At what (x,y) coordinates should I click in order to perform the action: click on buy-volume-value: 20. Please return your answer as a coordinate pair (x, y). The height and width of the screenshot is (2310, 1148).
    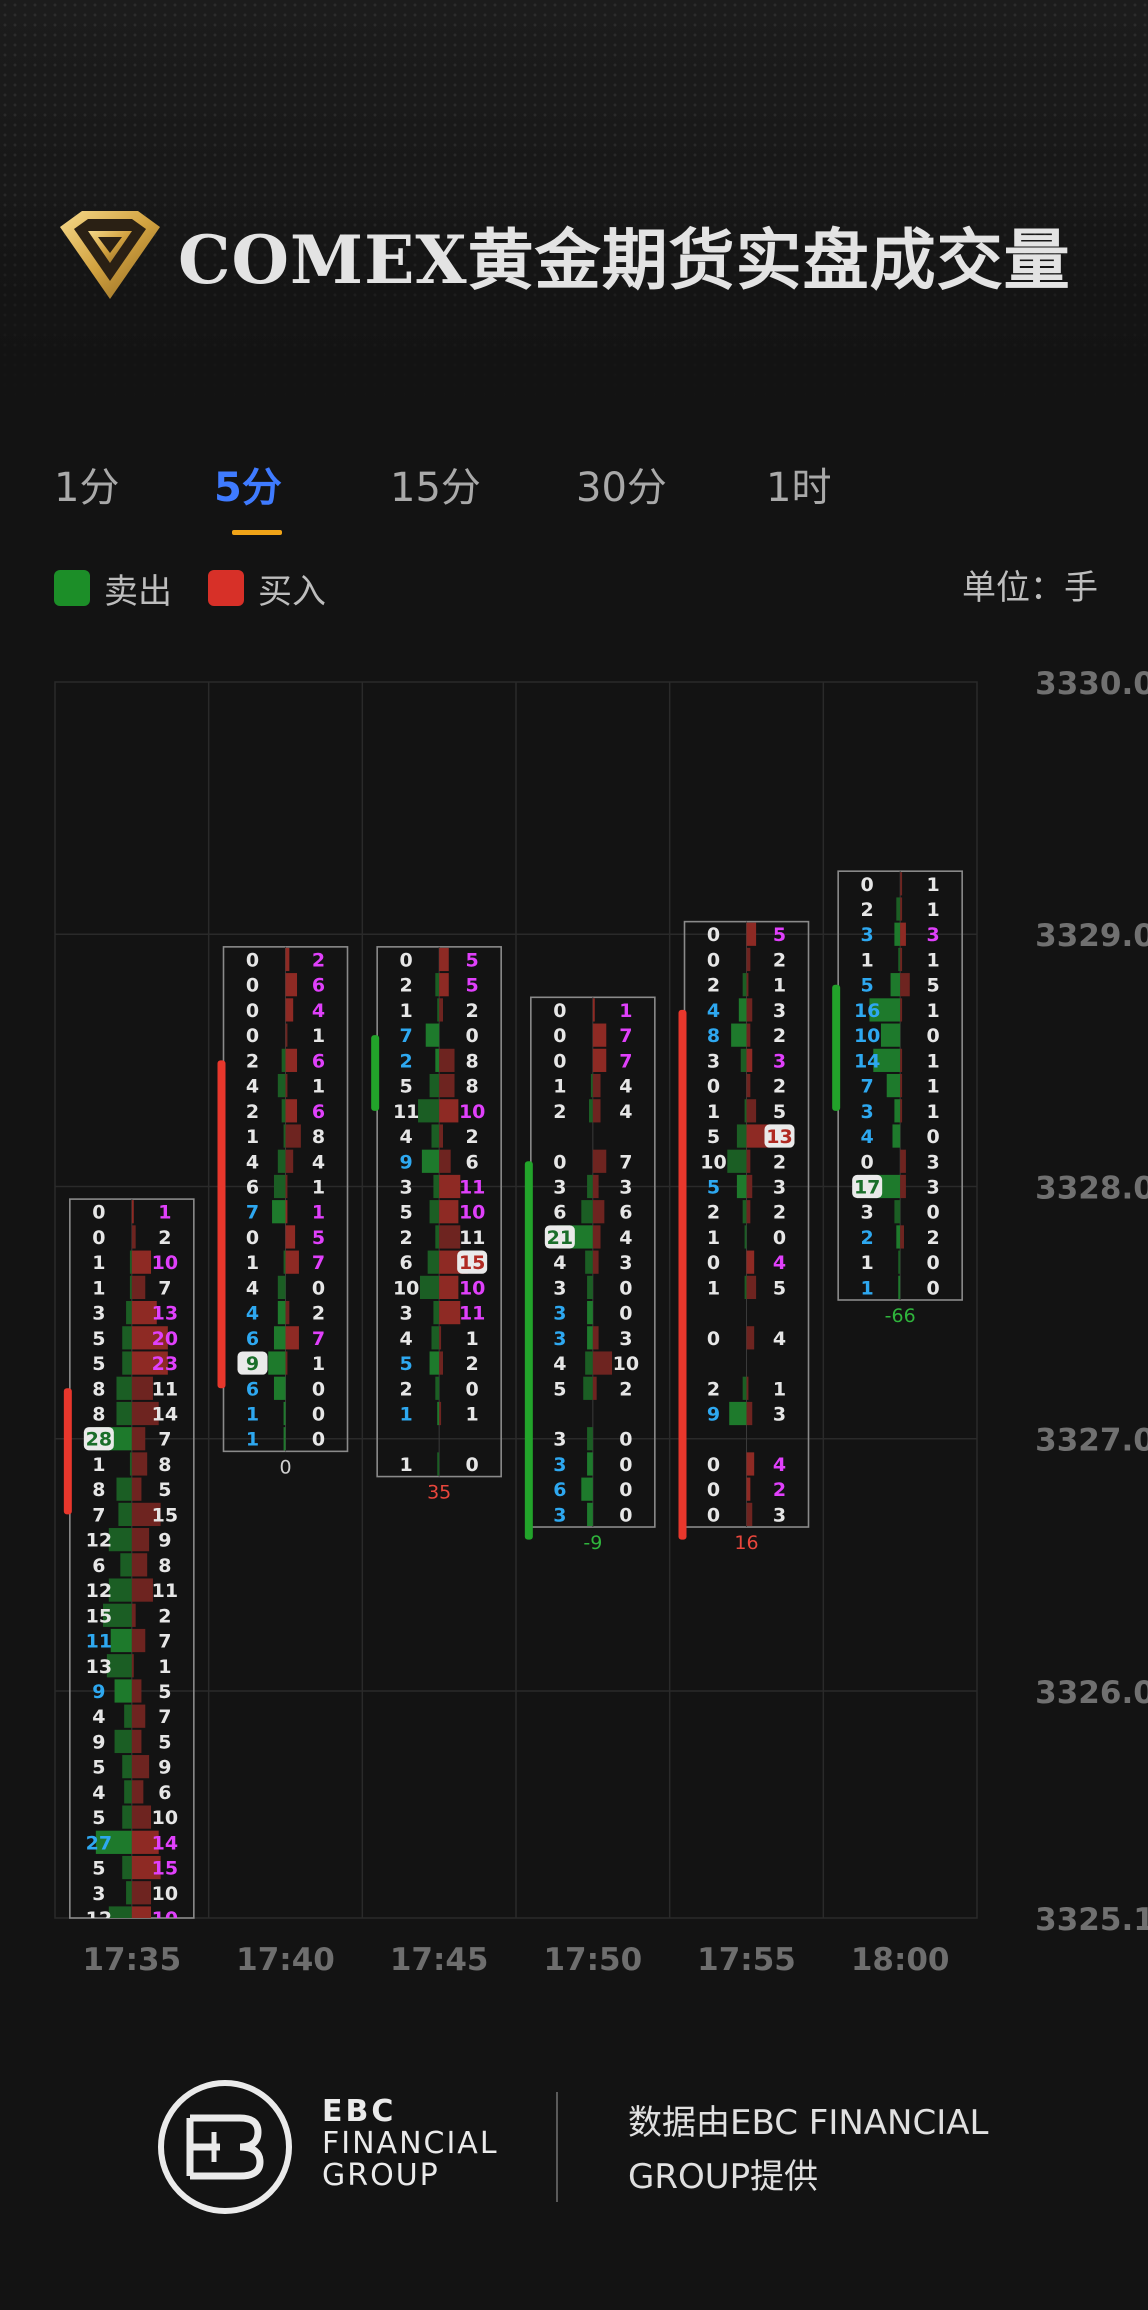
    Looking at the image, I should click on (165, 1339).